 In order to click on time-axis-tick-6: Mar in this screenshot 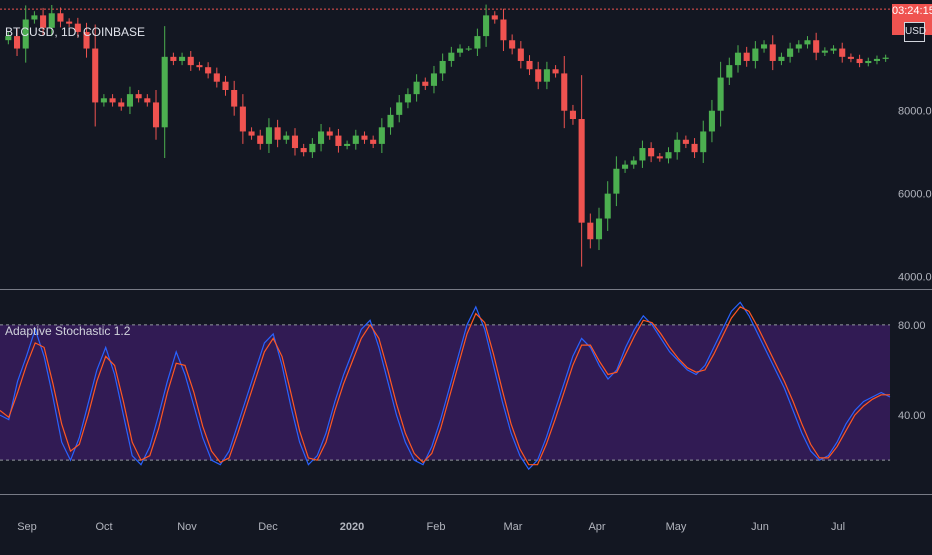, I will do `click(513, 527)`.